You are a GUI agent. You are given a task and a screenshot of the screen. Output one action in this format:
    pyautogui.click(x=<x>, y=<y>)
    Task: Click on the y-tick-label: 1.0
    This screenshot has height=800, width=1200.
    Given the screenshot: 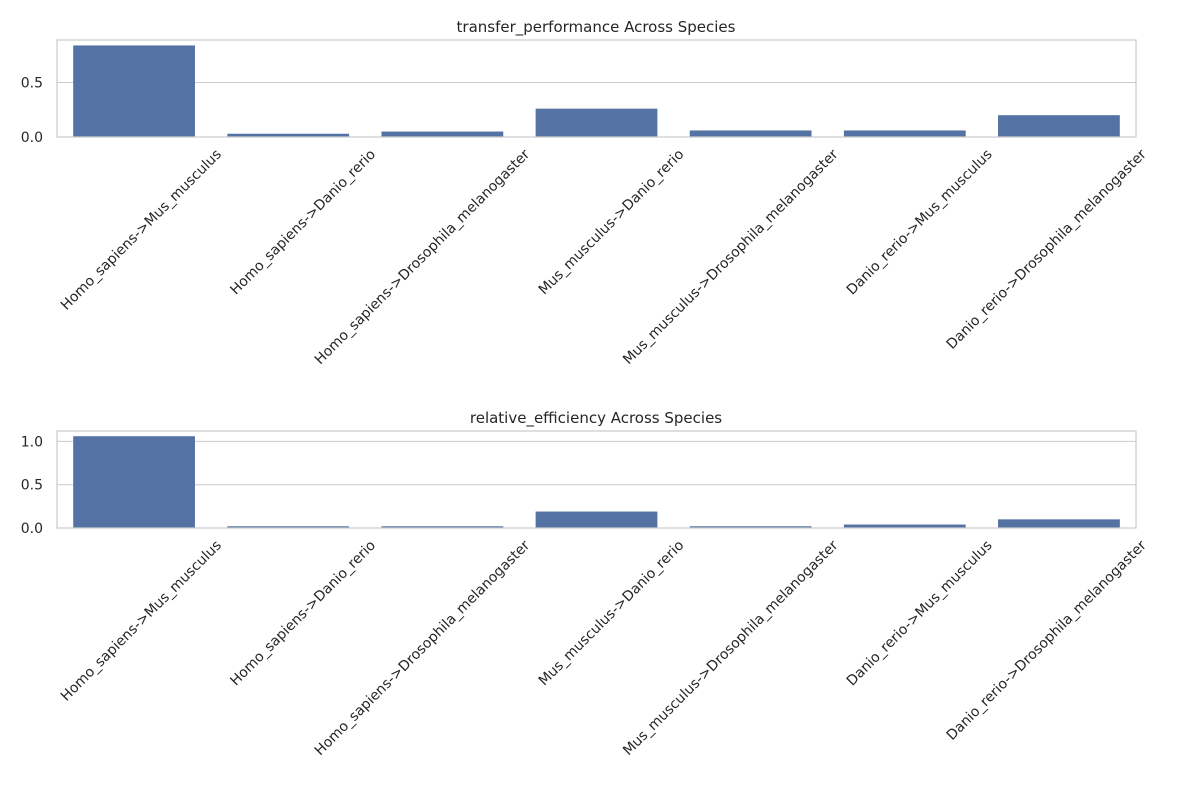 What is the action you would take?
    pyautogui.click(x=32, y=442)
    